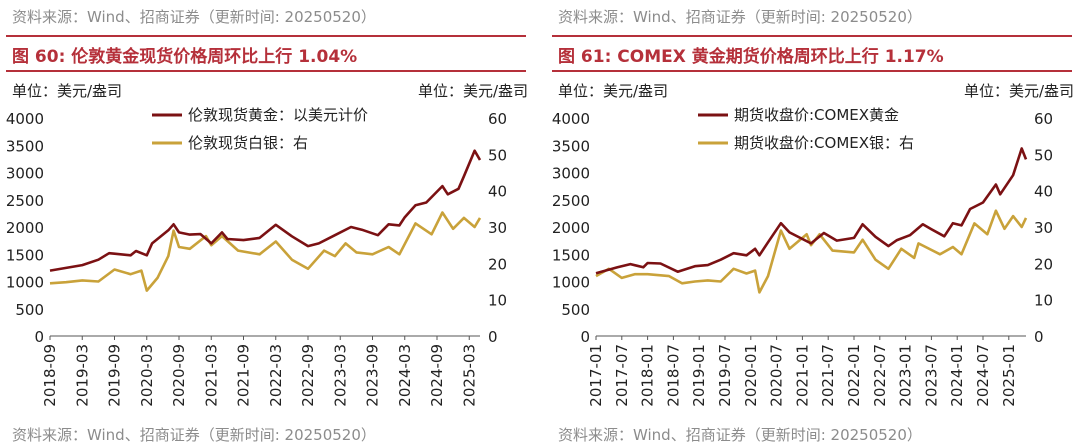 The image size is (1080, 446). What do you see at coordinates (816, 115) in the screenshot?
I see `legend-label: 期货收盘价:COMEX黄金` at bounding box center [816, 115].